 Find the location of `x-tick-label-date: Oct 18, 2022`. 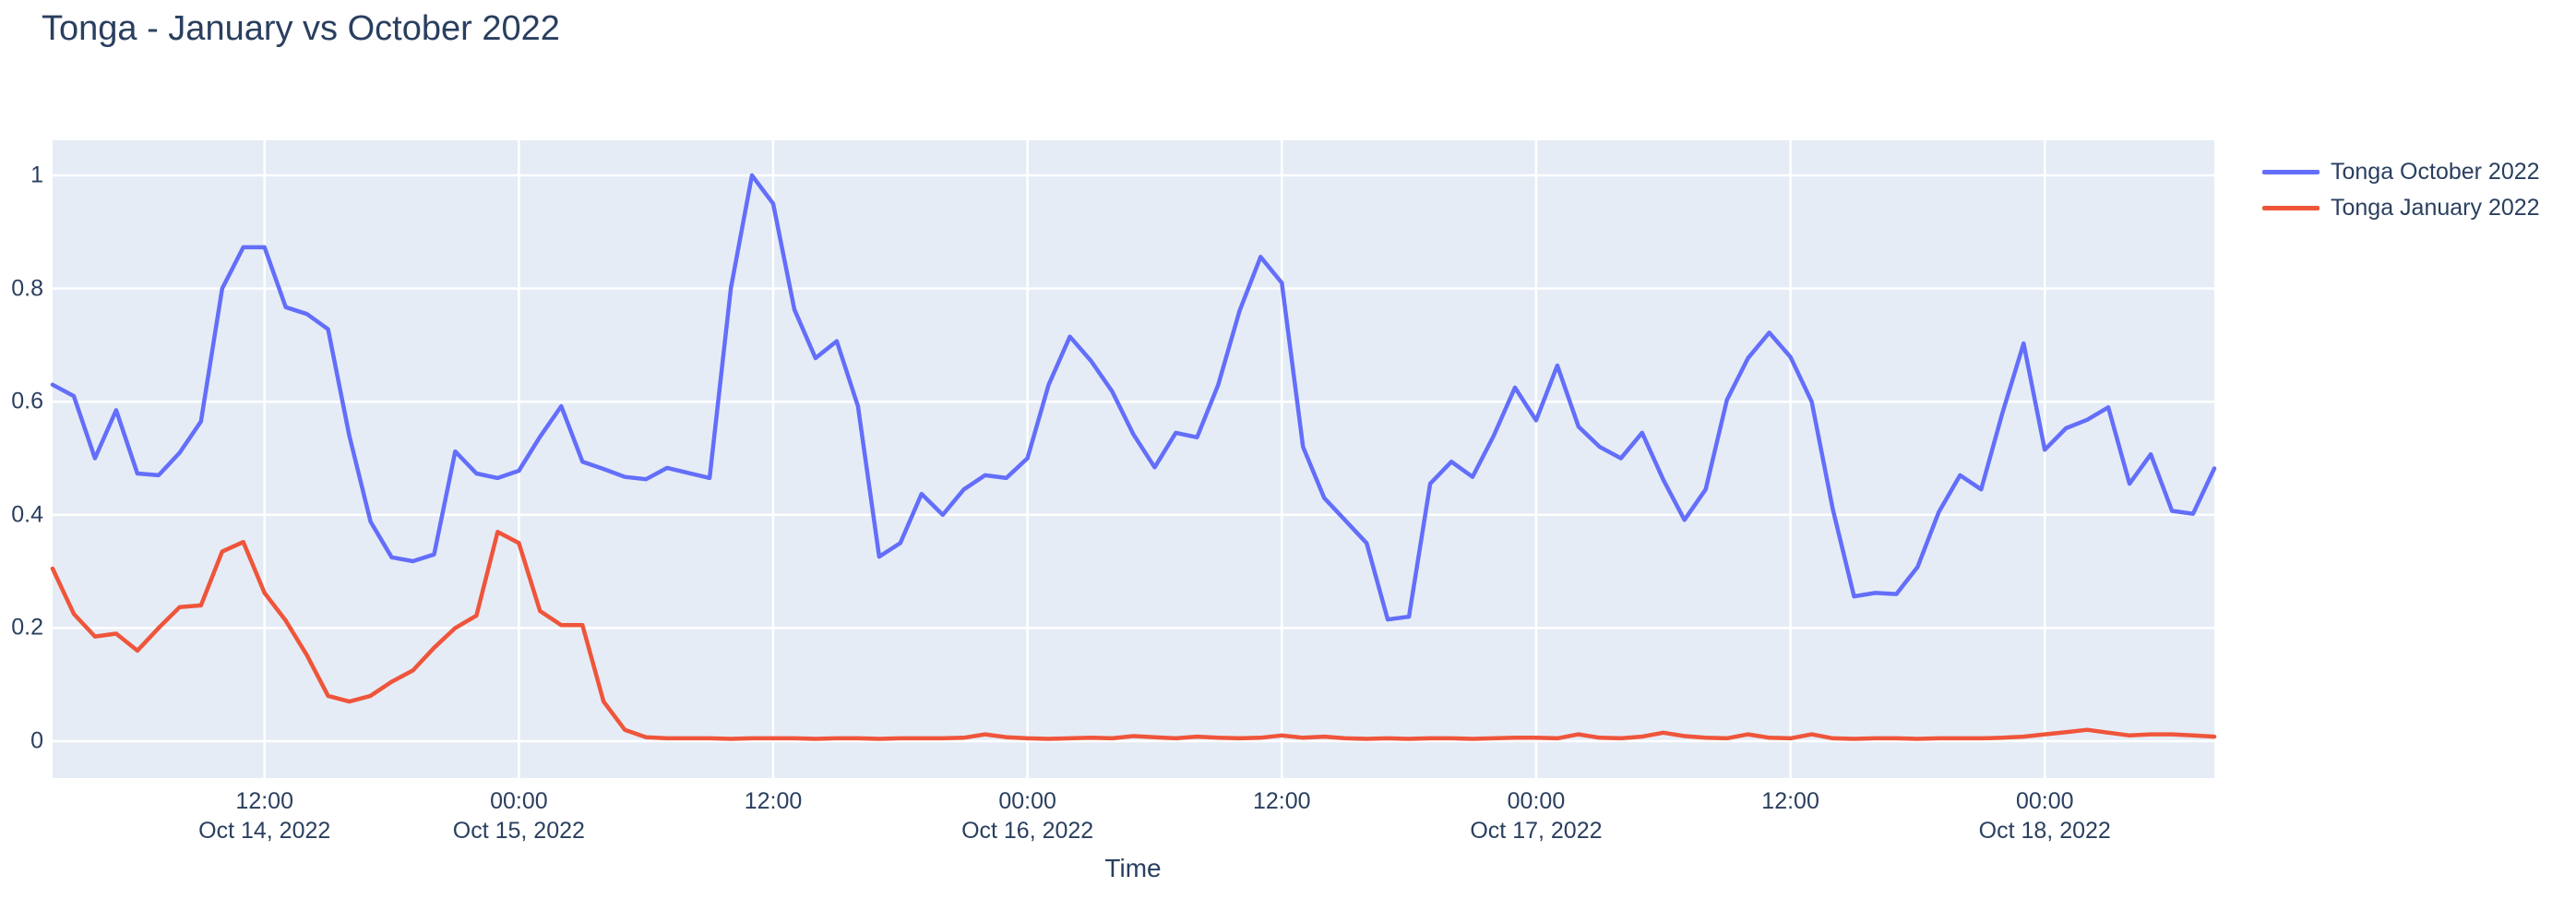

x-tick-label-date: Oct 18, 2022 is located at coordinates (2045, 831).